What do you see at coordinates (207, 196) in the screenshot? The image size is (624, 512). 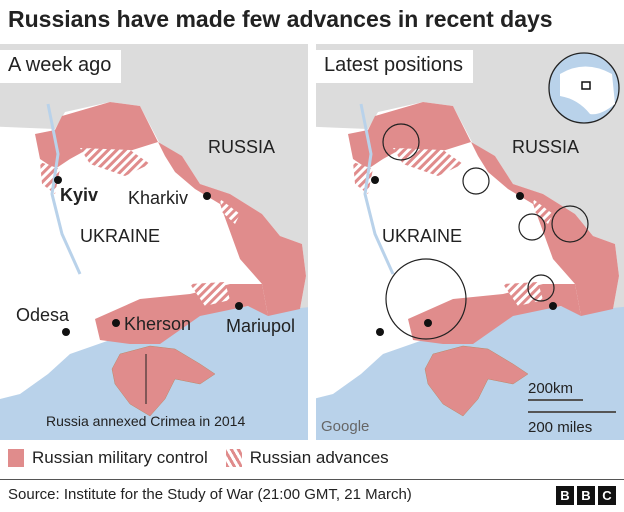 I see `kharkiv-dot` at bounding box center [207, 196].